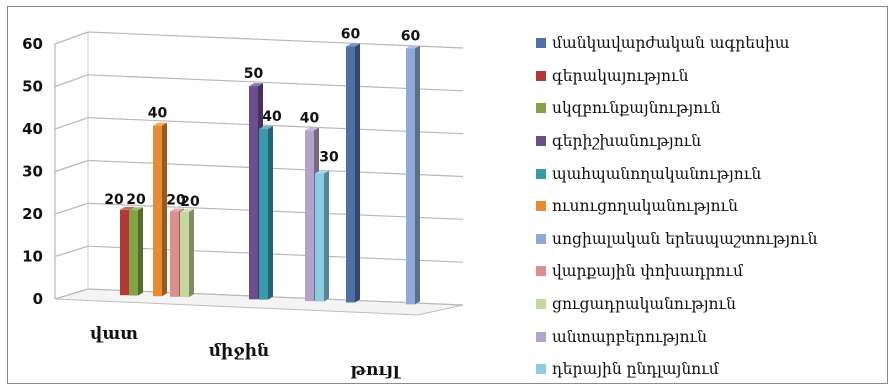  I want to click on y-tick-label: 0, so click(38, 299).